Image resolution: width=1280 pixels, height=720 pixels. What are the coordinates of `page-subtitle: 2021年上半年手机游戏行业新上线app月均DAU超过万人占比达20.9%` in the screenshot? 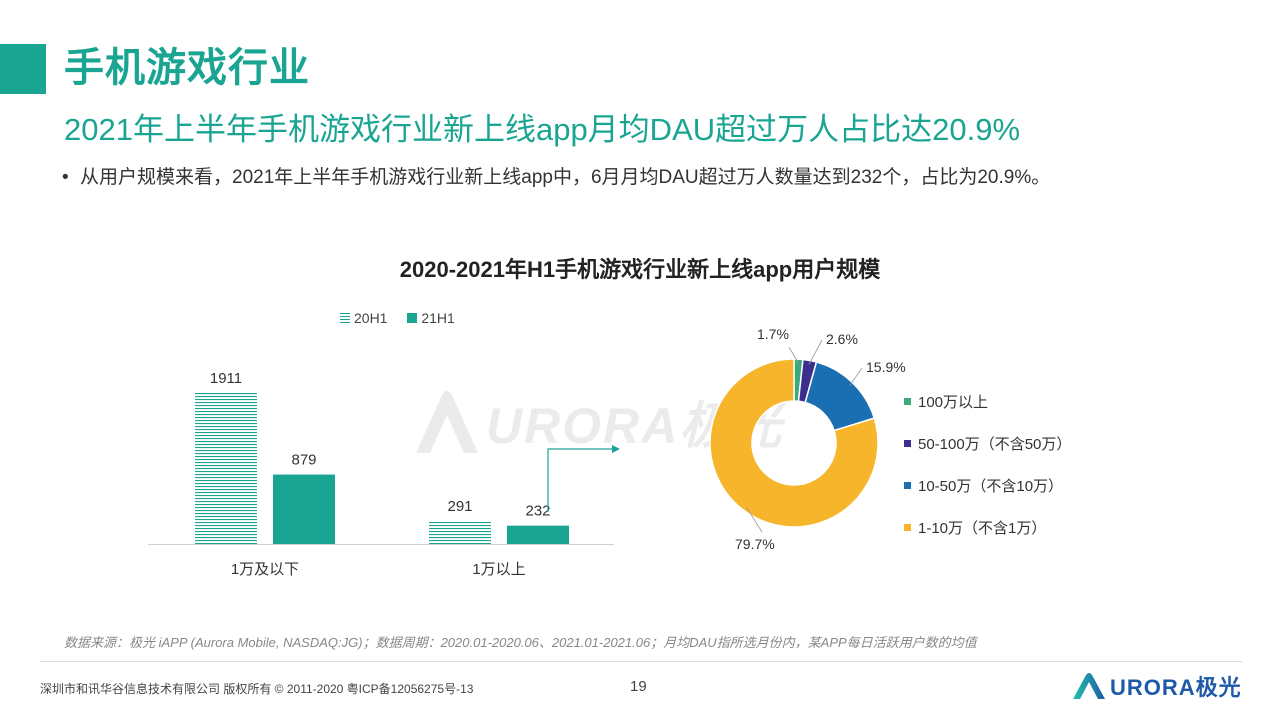 It's located at (542, 129).